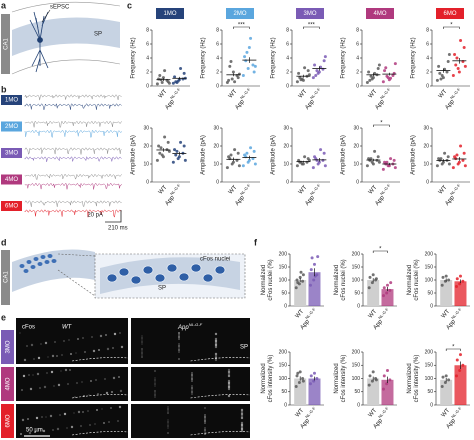  Describe the element at coordinates (241, 27) in the screenshot. I see `significance-bracket` at that location.